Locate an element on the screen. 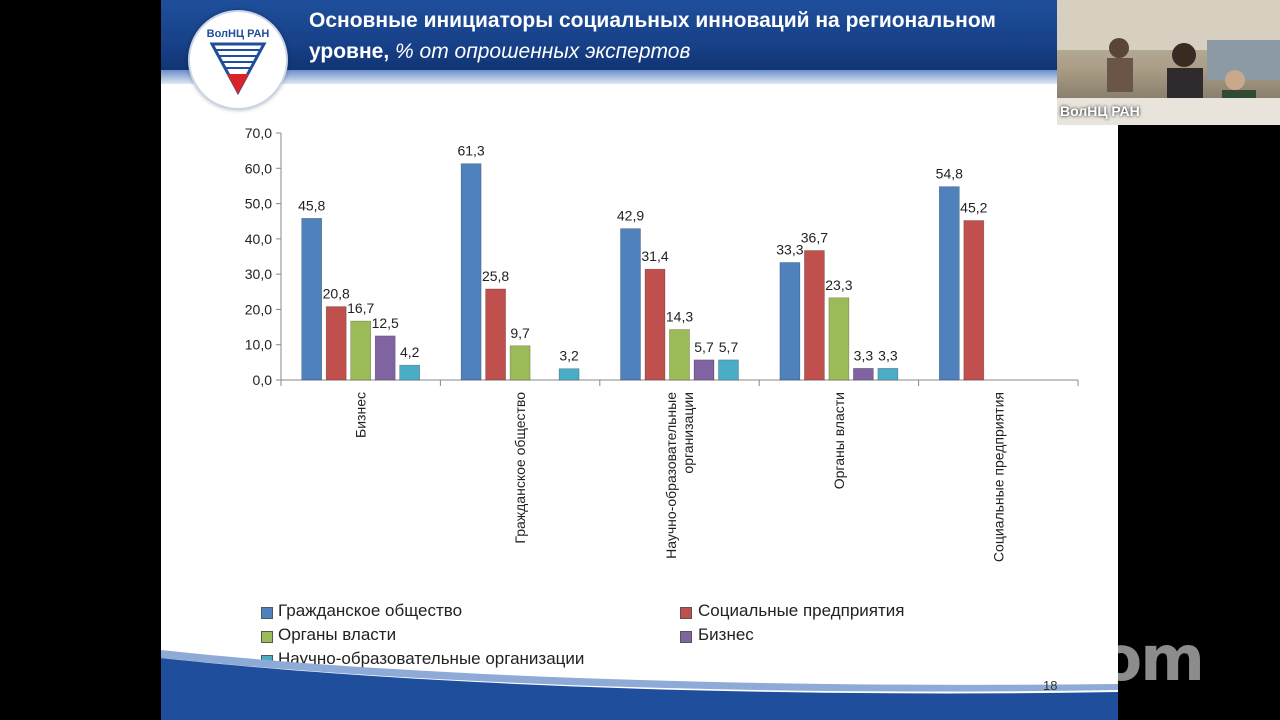 This screenshot has height=720, width=1280. data-label: 54,8 is located at coordinates (949, 174).